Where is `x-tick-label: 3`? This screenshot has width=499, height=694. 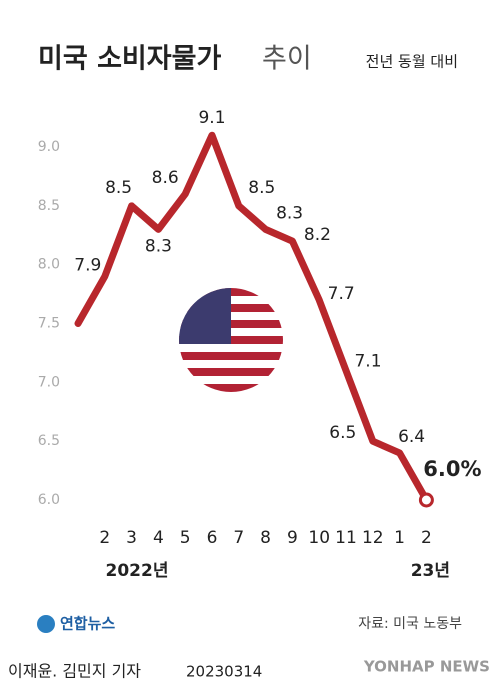 x-tick-label: 3 is located at coordinates (131, 538).